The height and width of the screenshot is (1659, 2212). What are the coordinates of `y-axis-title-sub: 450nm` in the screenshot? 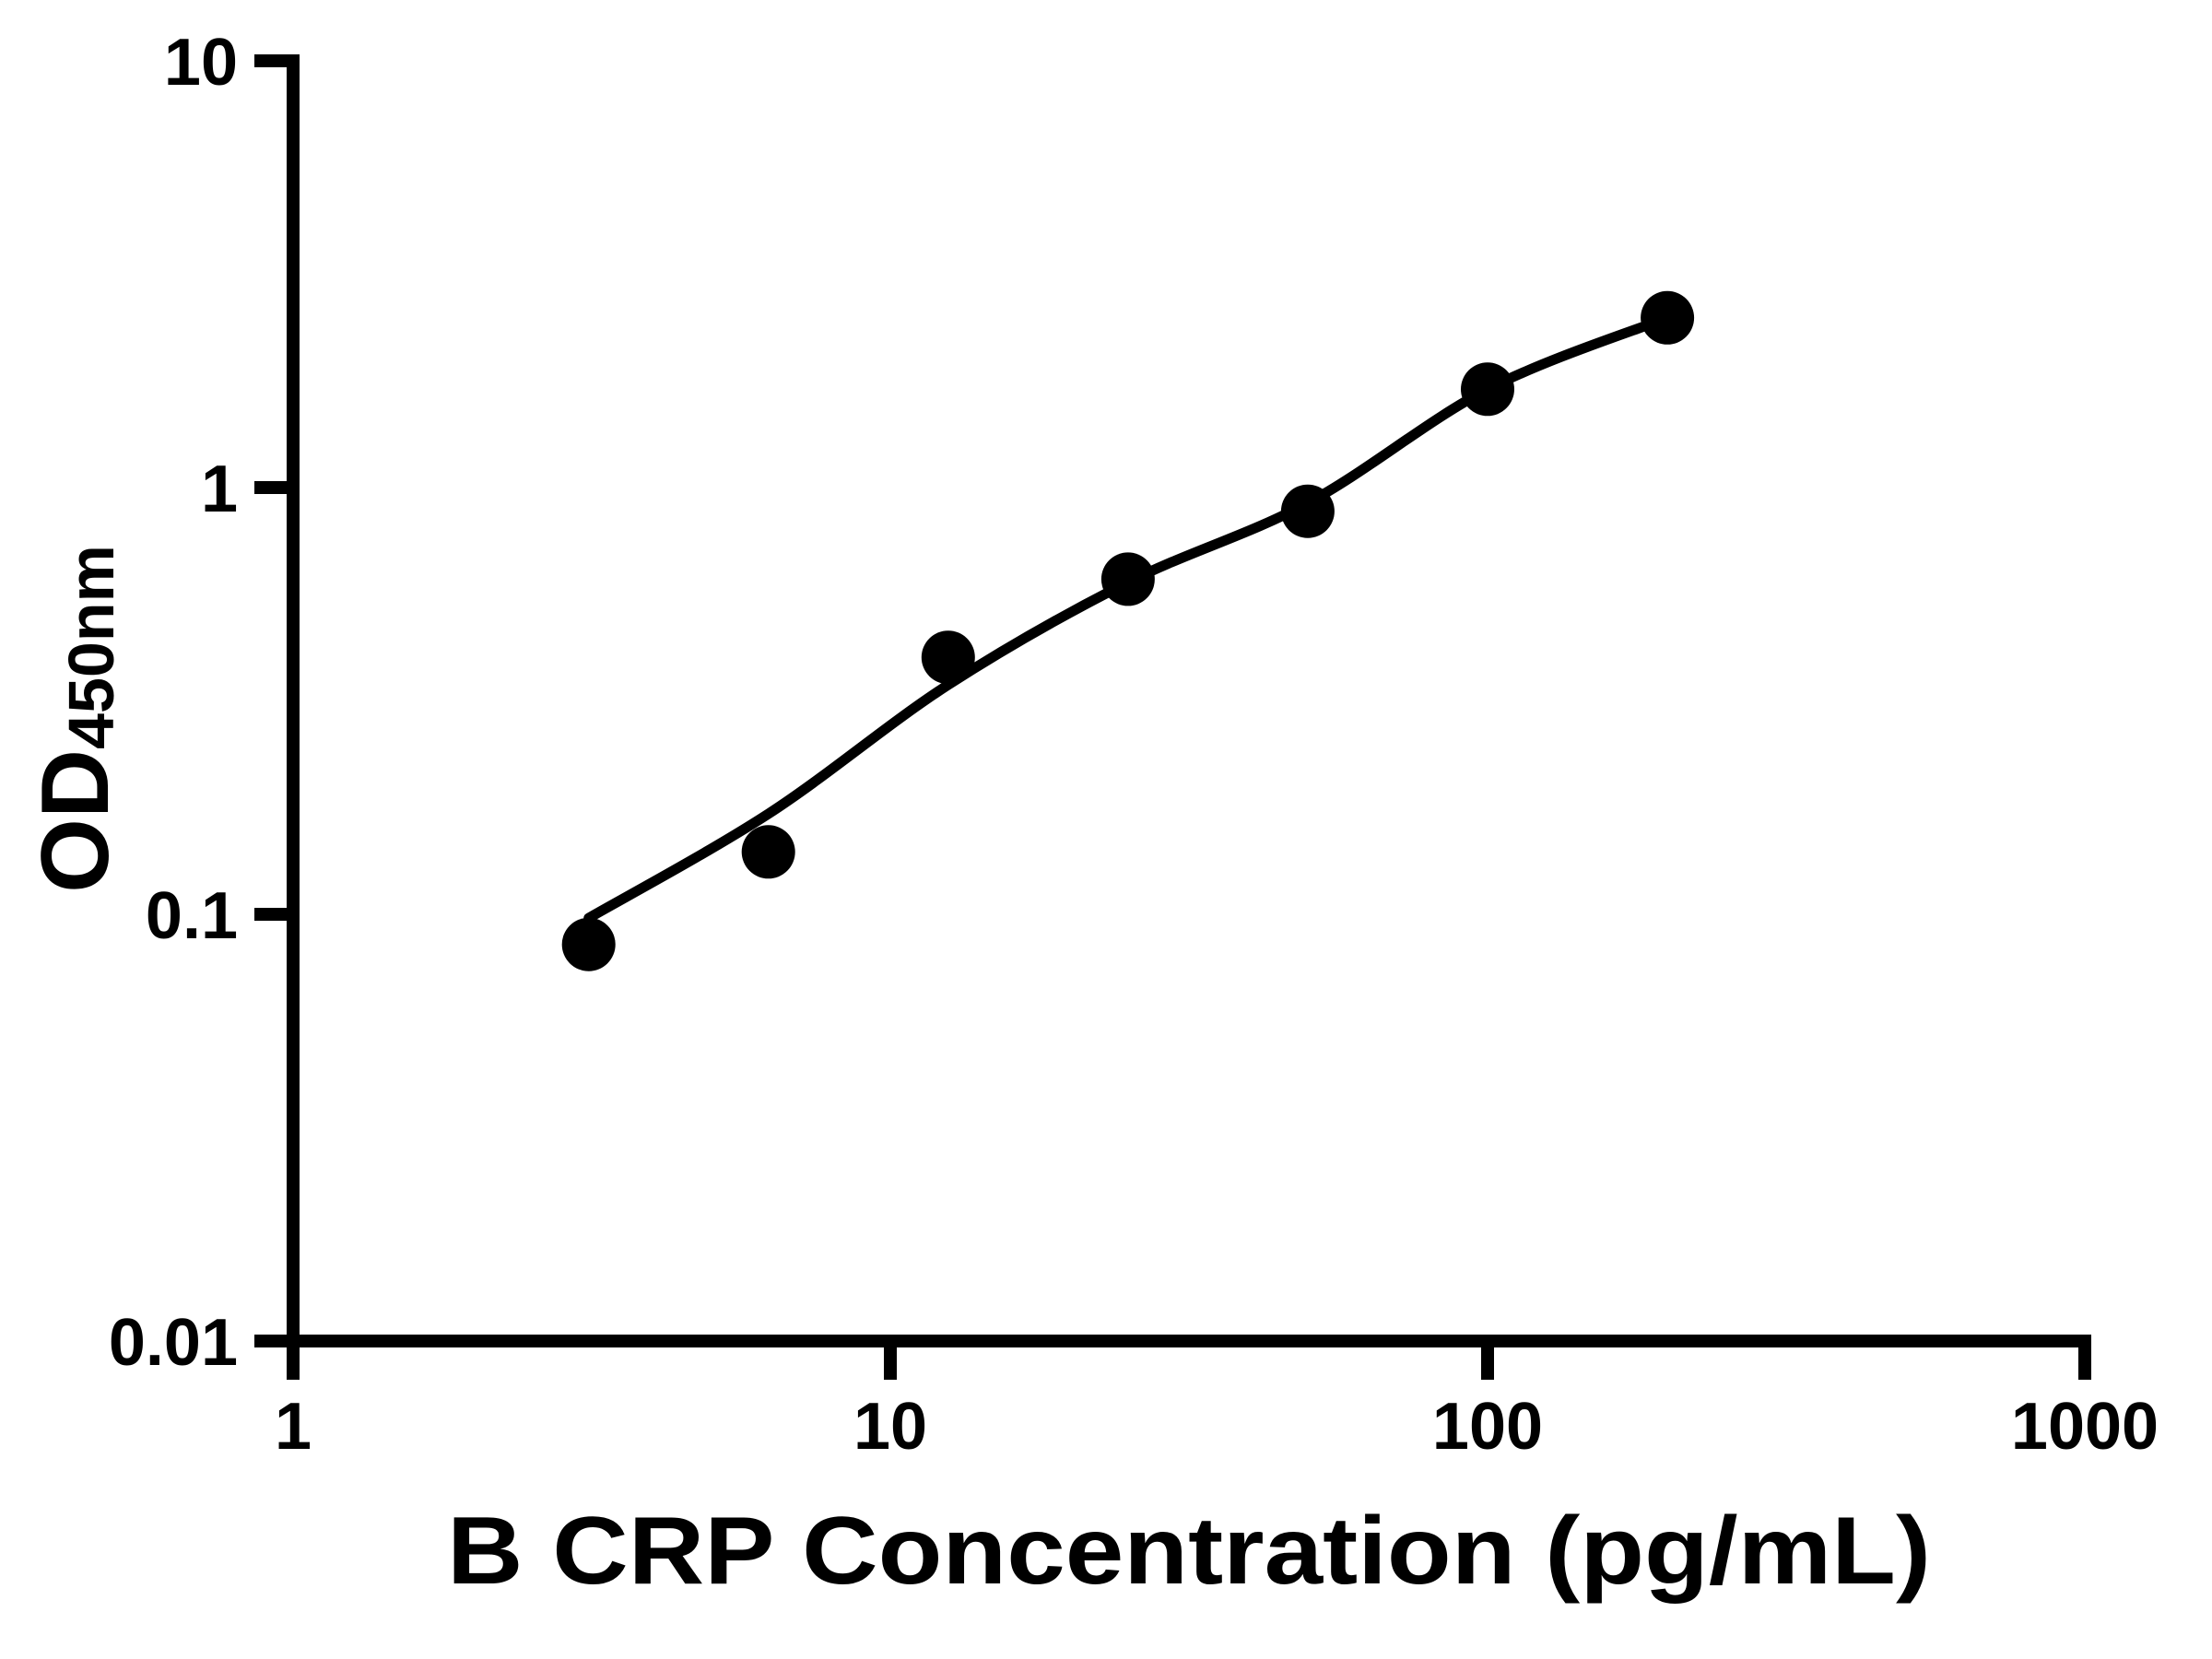 It's located at (91, 647).